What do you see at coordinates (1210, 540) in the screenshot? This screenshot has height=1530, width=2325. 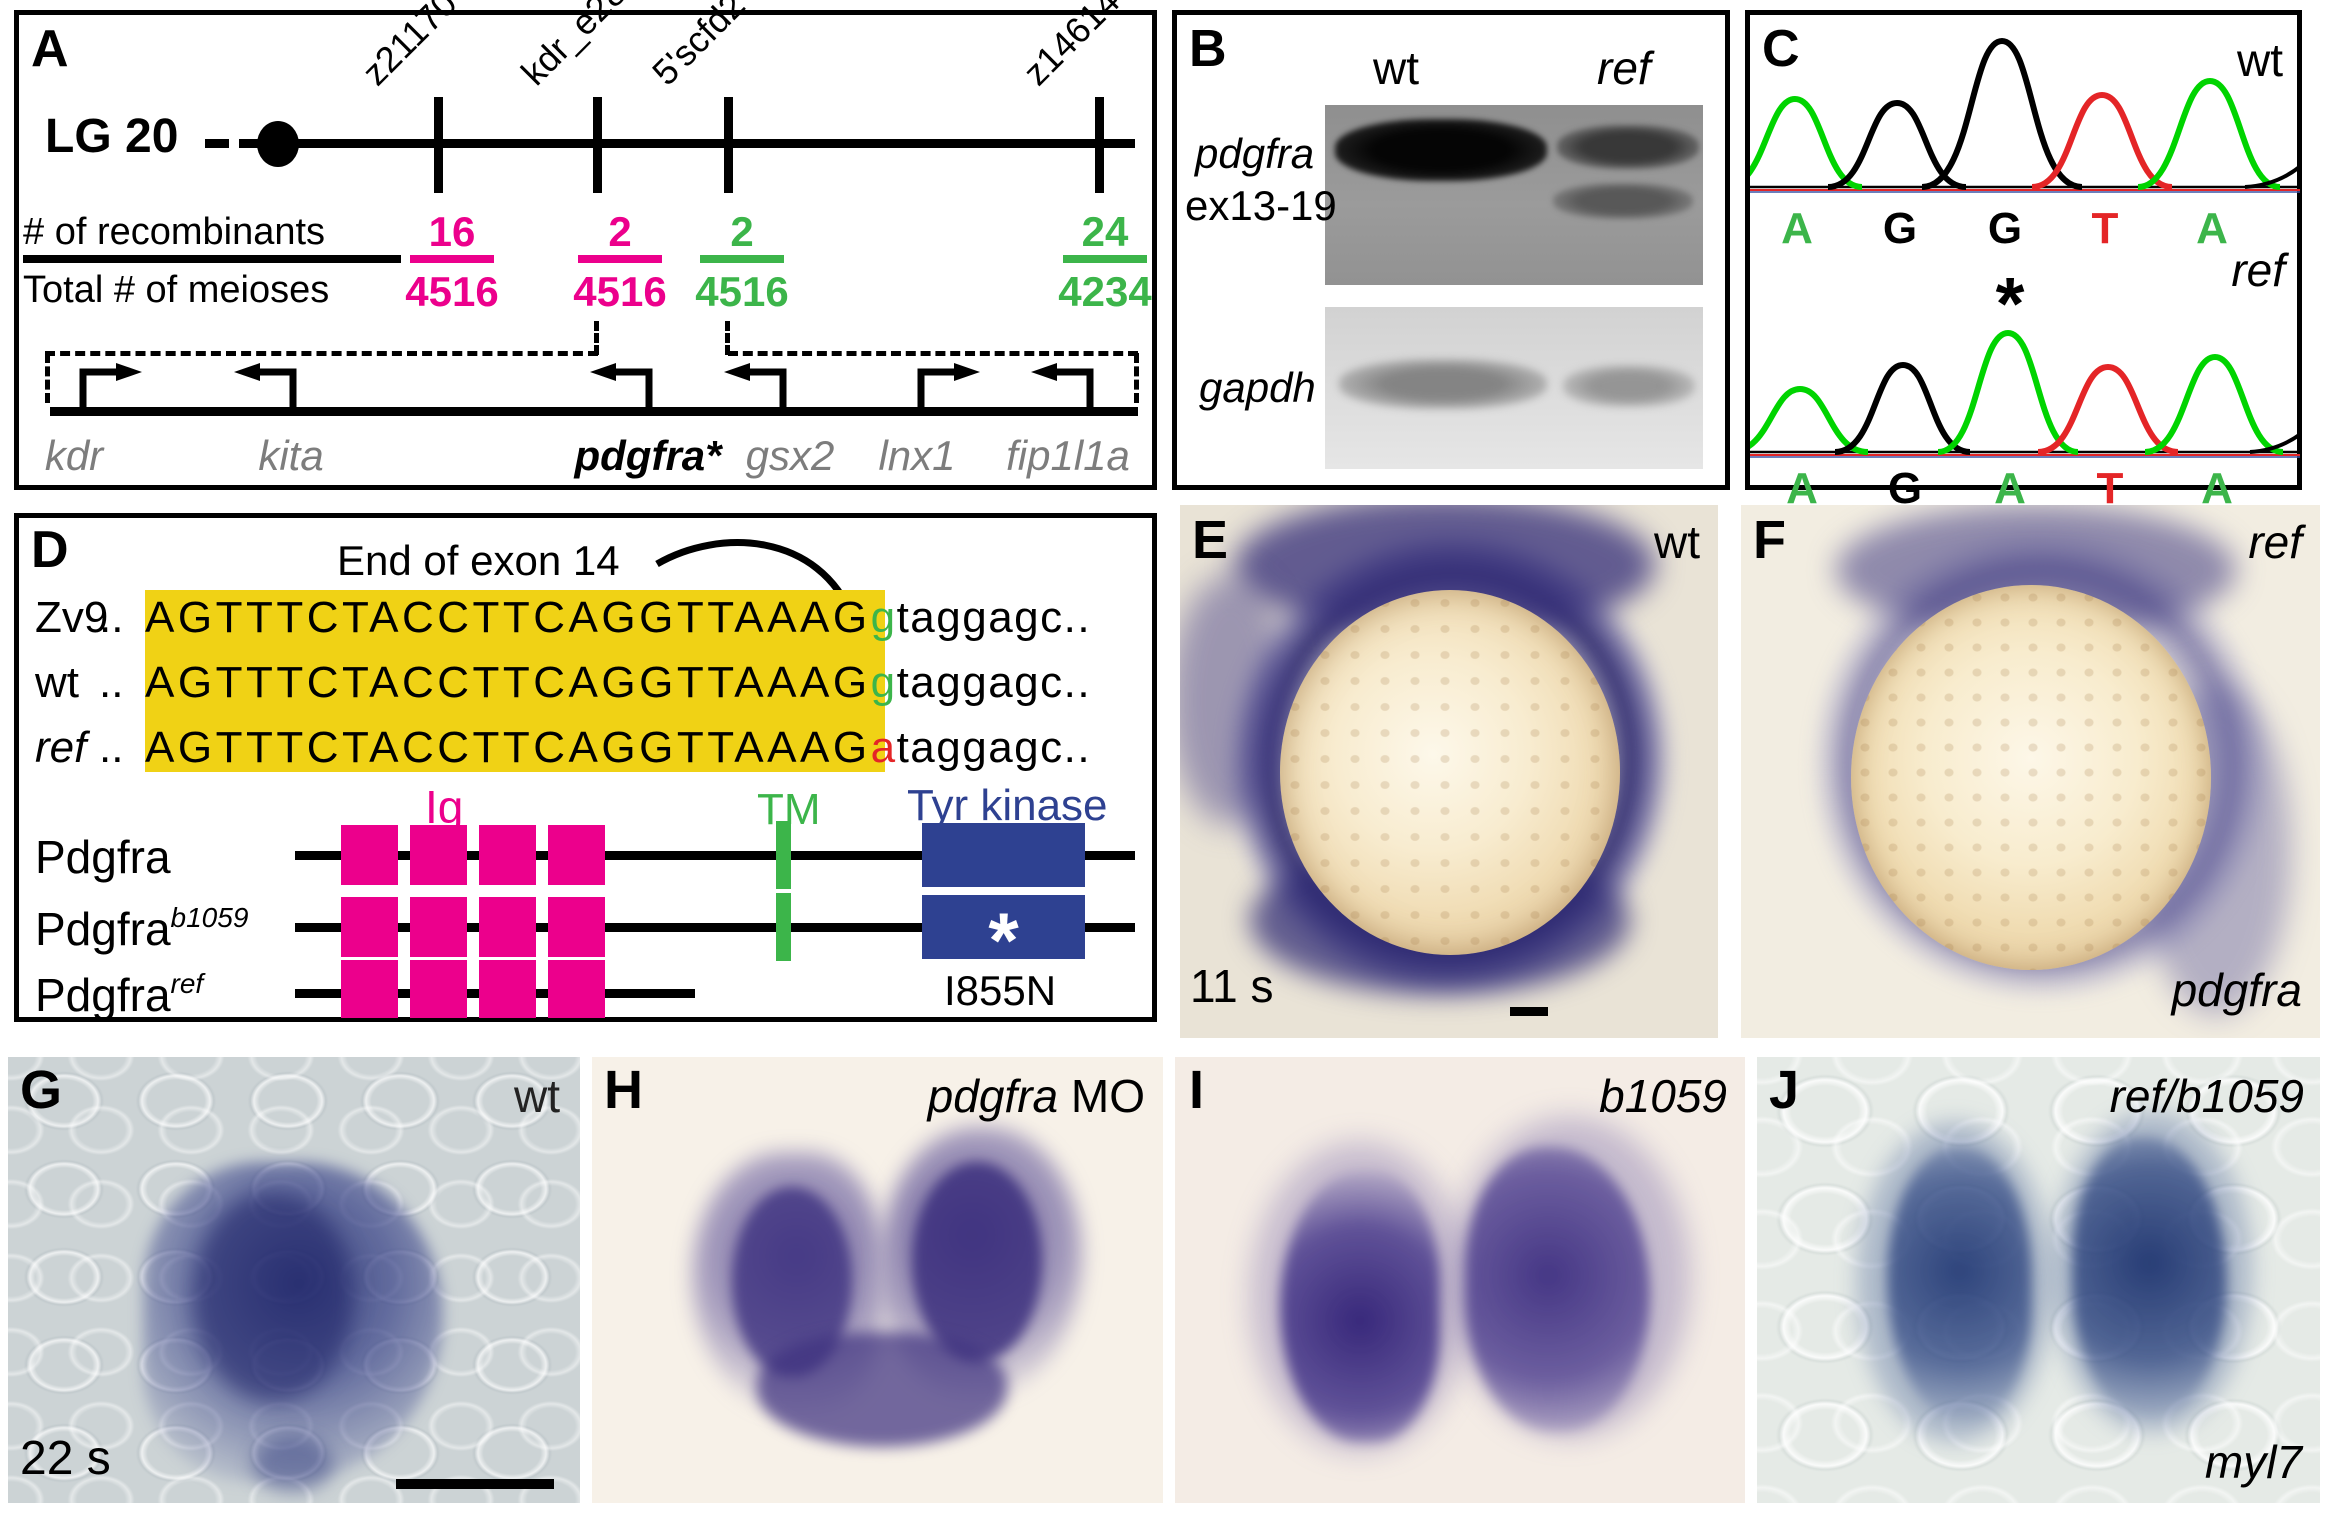 I see `panel-e-label: E` at bounding box center [1210, 540].